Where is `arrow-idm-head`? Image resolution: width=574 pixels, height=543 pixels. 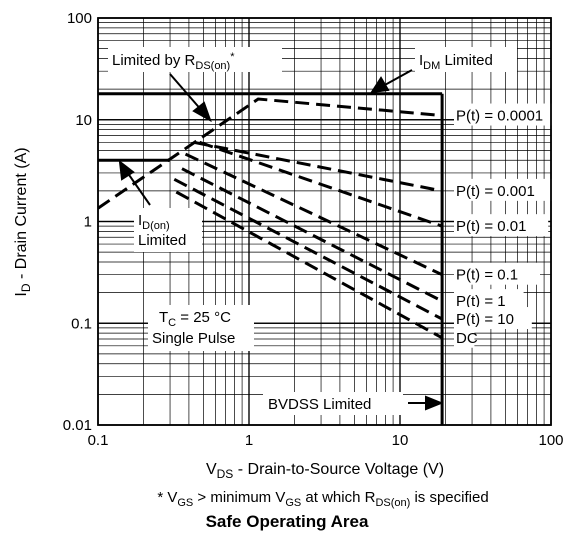 arrow-idm-head is located at coordinates (380, 85).